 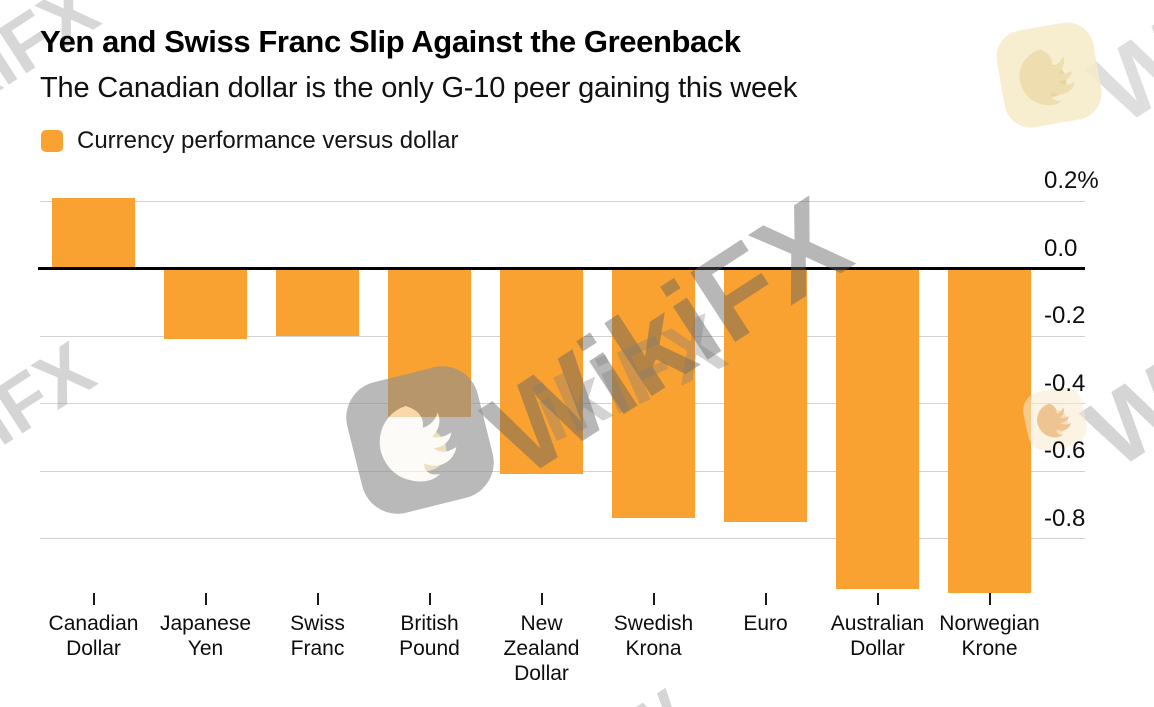 I want to click on zero-axis-line, so click(x=561, y=268).